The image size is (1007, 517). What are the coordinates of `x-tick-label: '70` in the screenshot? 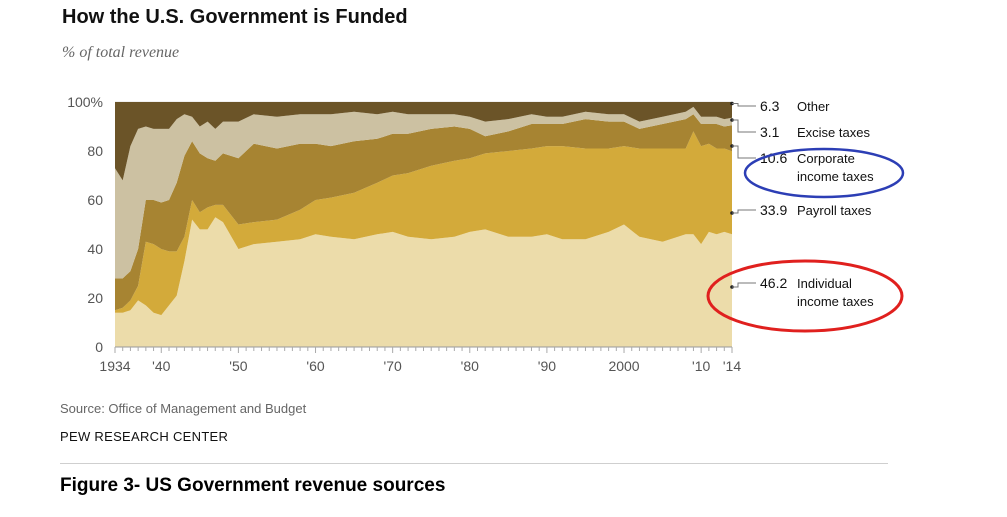 It's located at (393, 366).